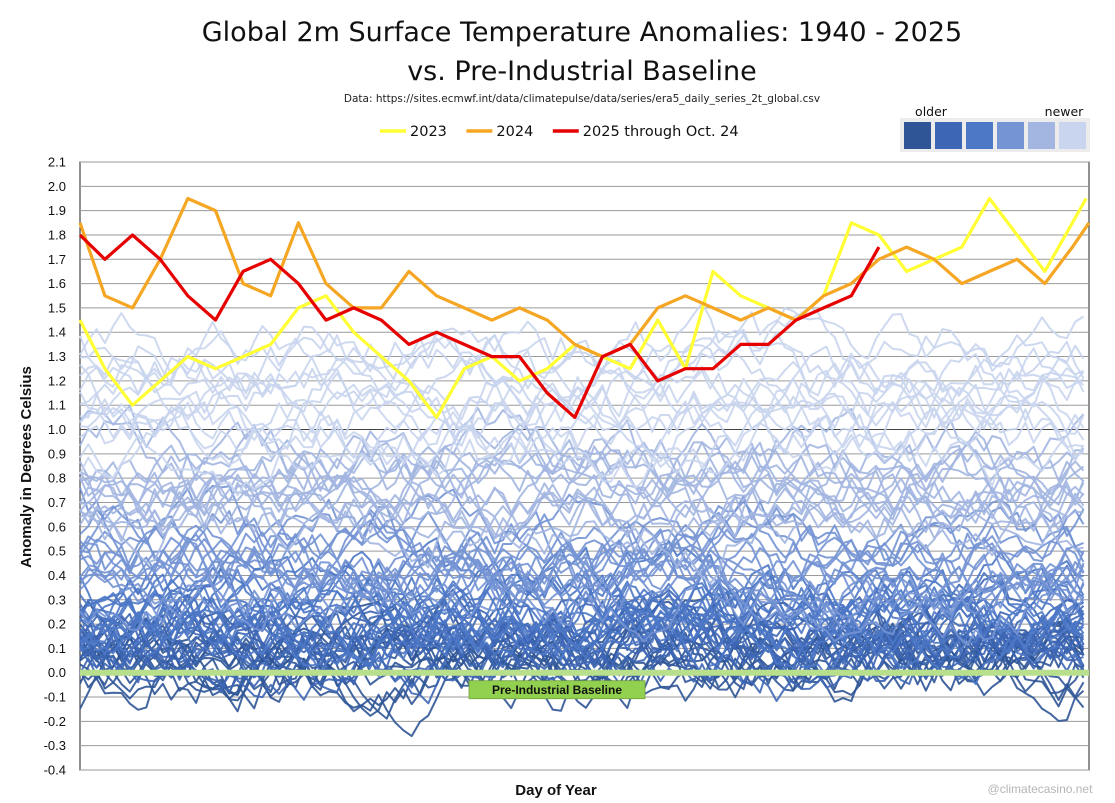 This screenshot has width=1115, height=803. What do you see at coordinates (57, 283) in the screenshot?
I see `y-tick-label: 1.6` at bounding box center [57, 283].